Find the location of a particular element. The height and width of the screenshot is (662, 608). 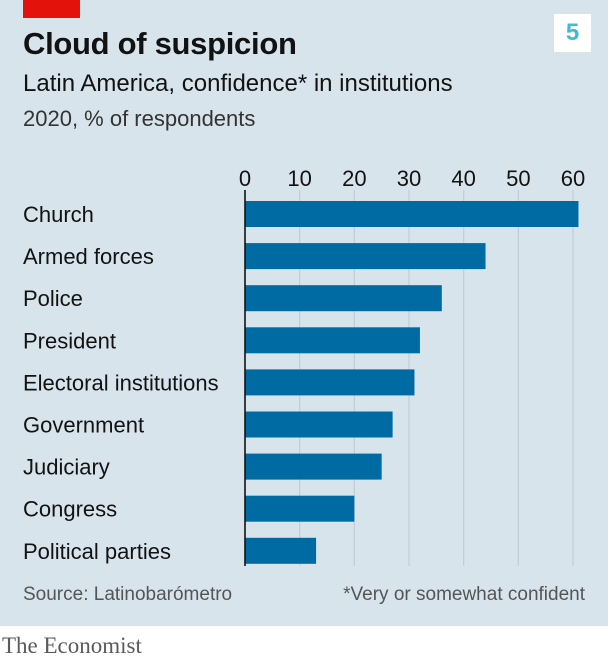

category-label: Church is located at coordinates (58, 214).